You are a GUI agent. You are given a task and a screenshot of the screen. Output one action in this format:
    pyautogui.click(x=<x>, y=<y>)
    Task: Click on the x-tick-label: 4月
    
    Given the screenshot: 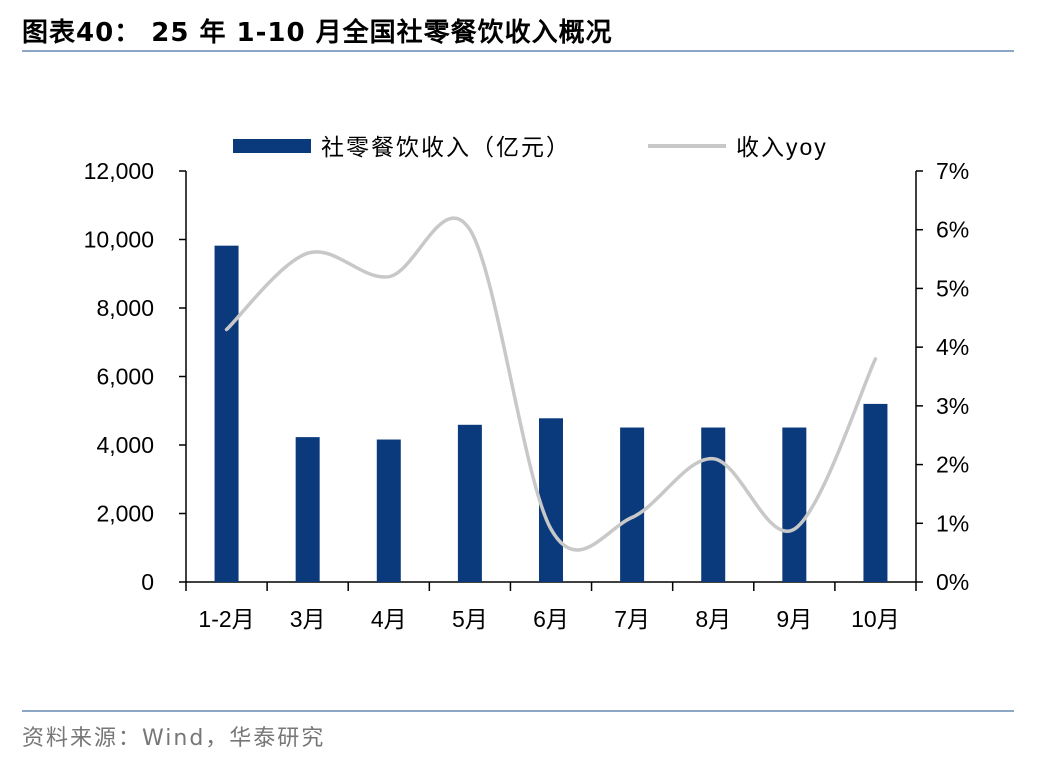 What is the action you would take?
    pyautogui.click(x=389, y=619)
    